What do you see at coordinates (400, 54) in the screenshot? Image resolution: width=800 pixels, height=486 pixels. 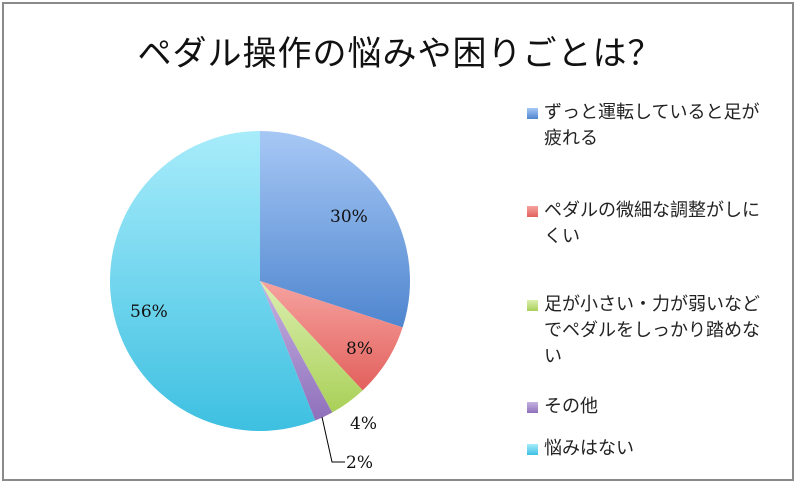 I see `chart-title: ペダル操作の悩みや困りごとは？` at bounding box center [400, 54].